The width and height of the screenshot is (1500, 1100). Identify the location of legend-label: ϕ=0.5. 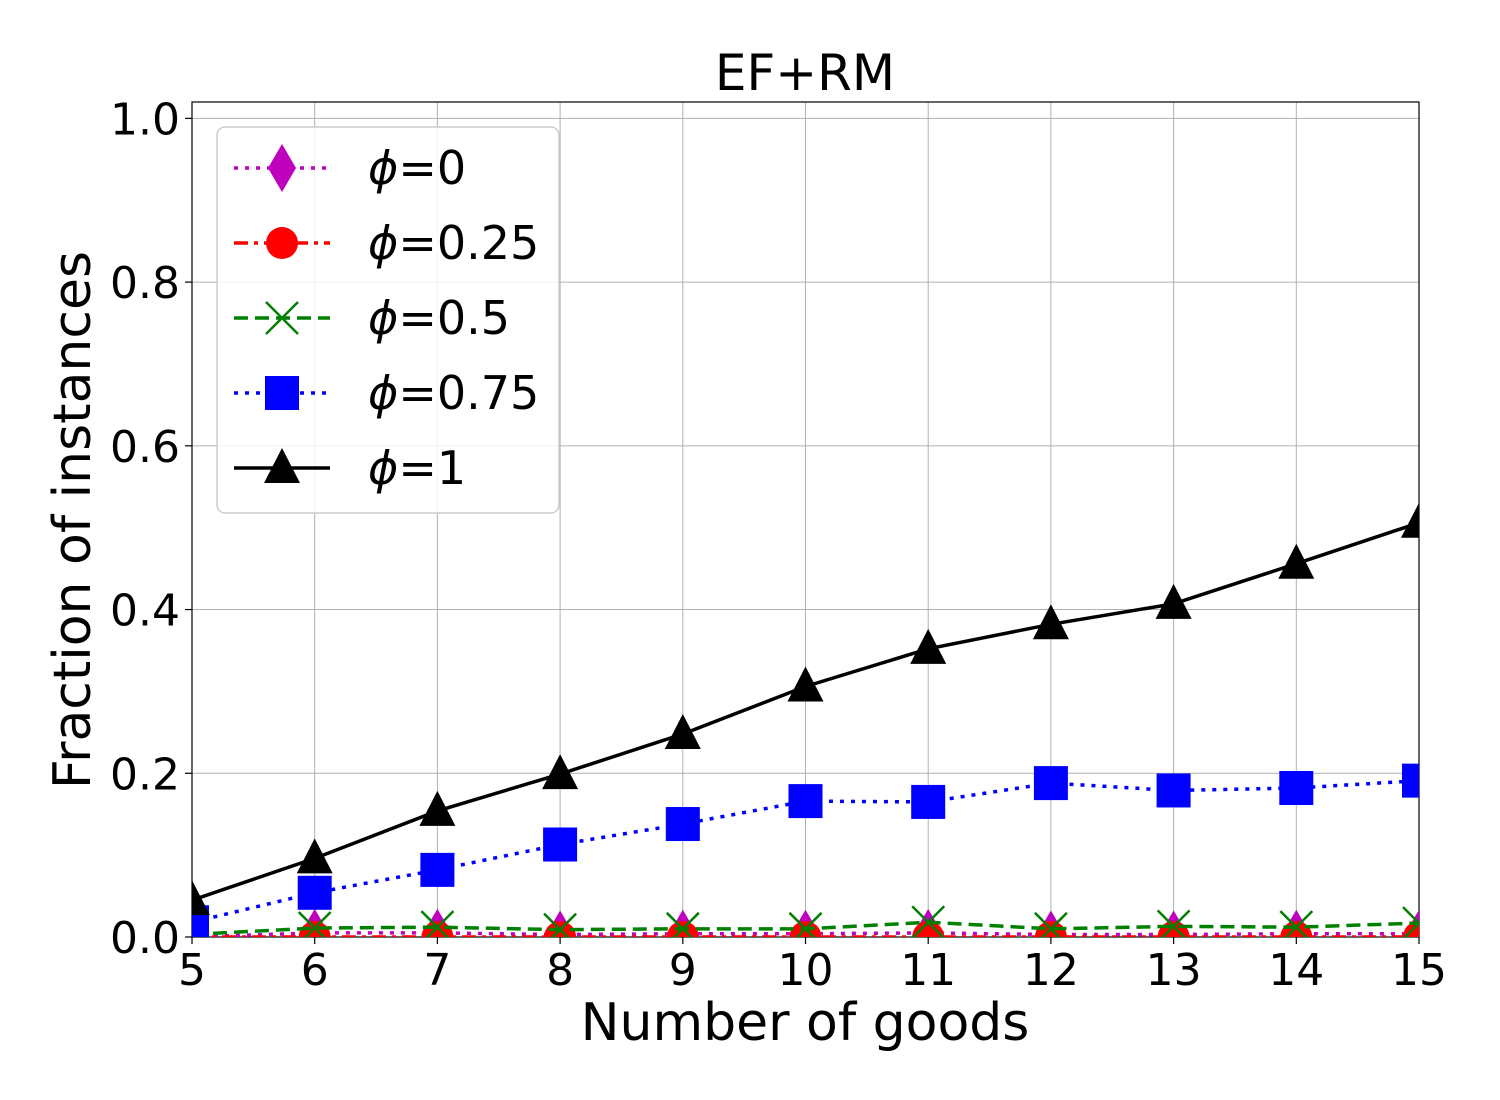
(439, 318).